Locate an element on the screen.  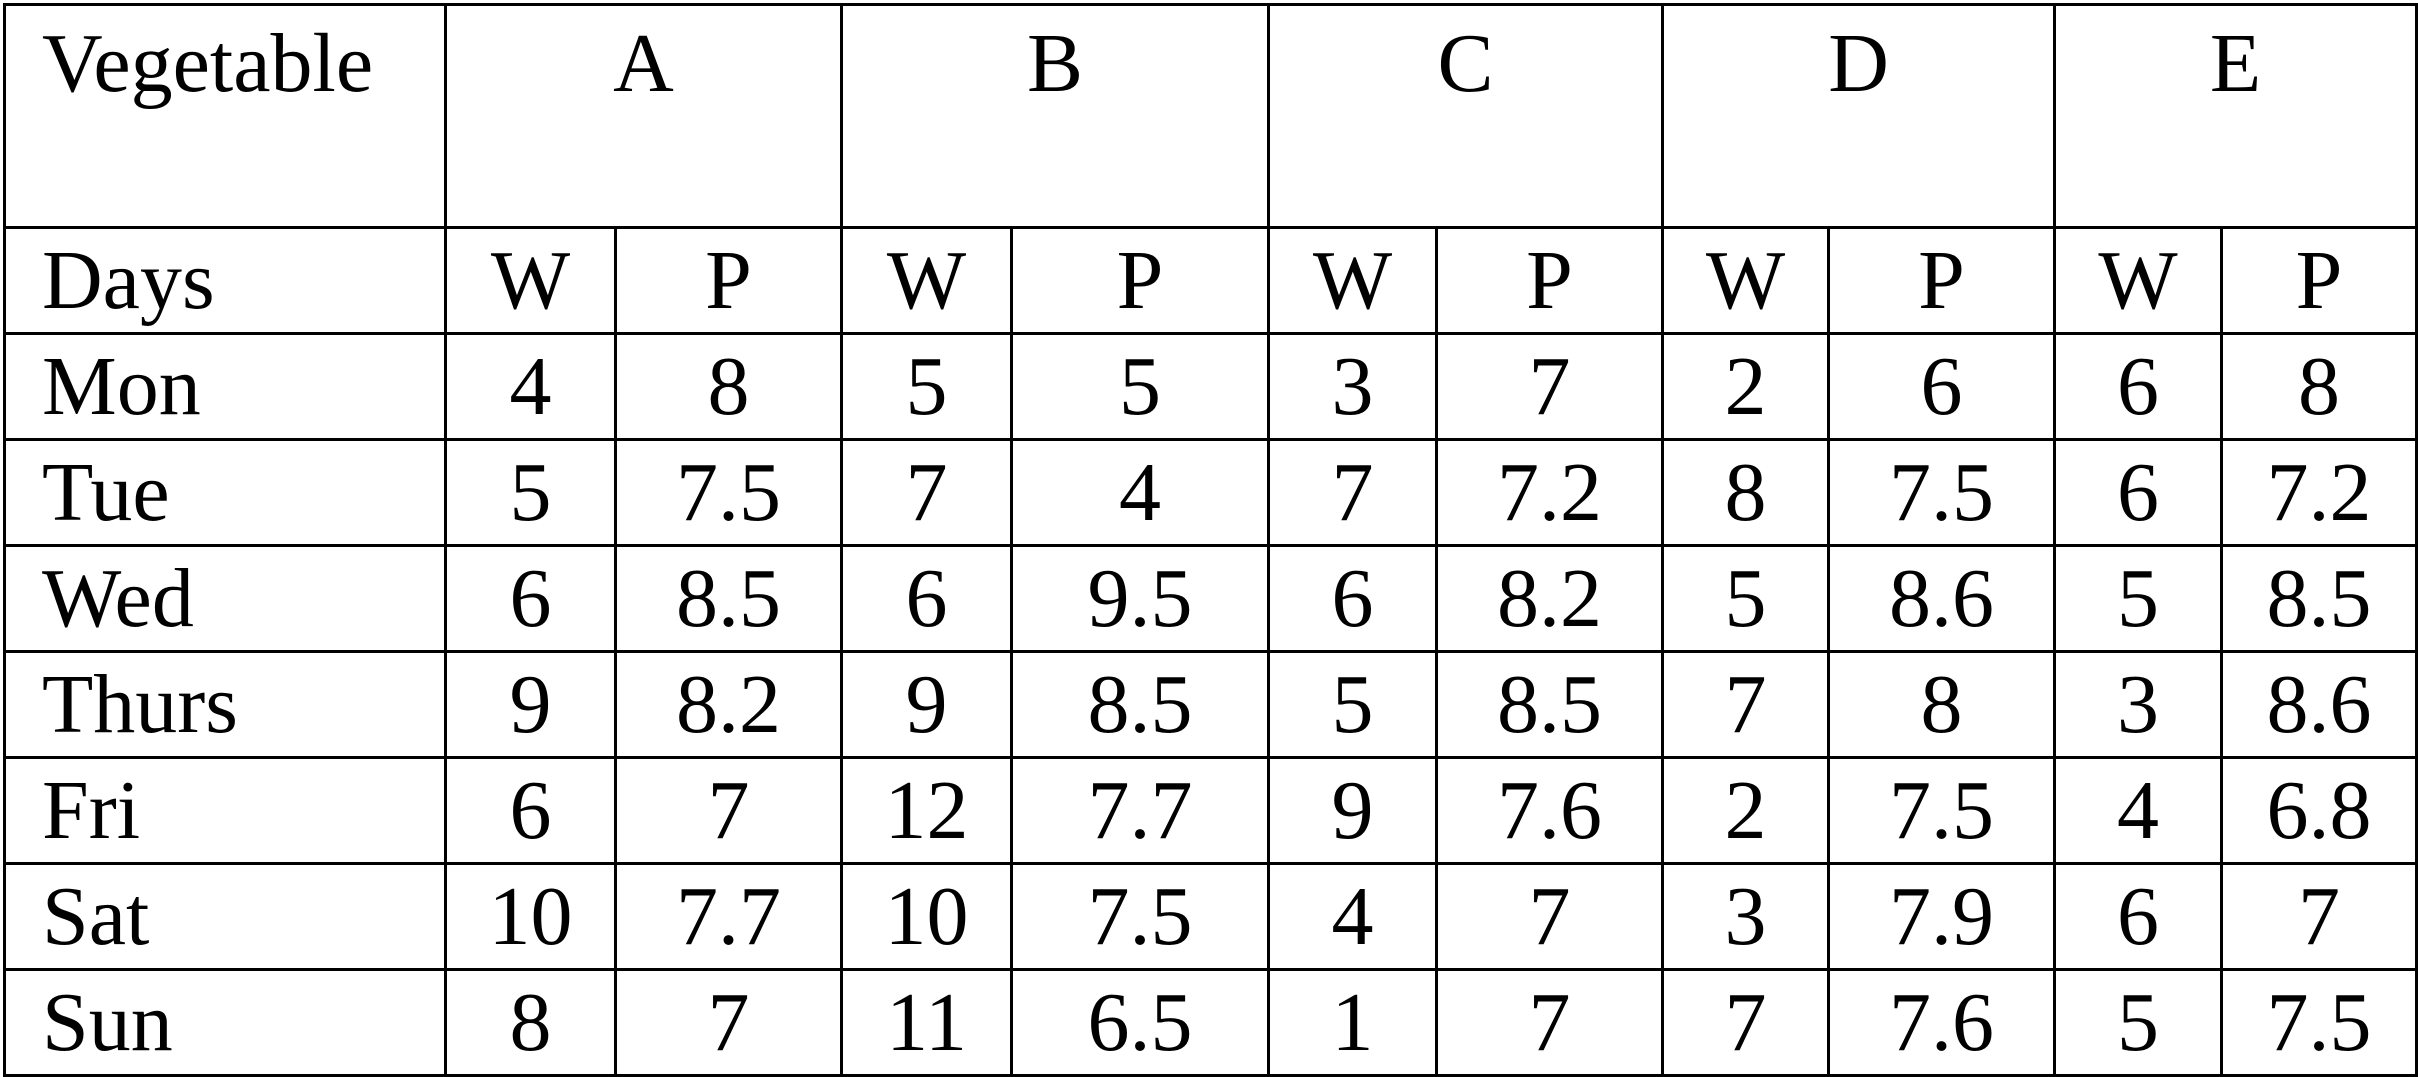
group-header-e: E is located at coordinates (2235, 116).